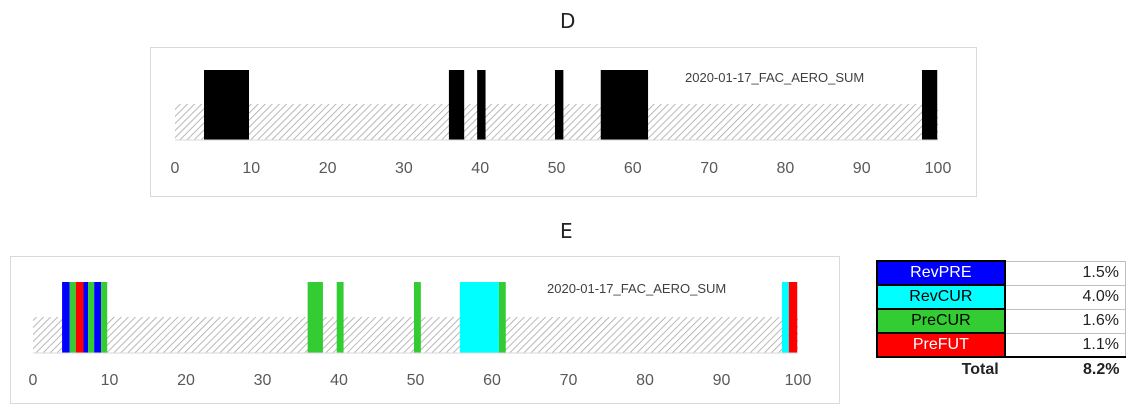  Describe the element at coordinates (568, 21) in the screenshot. I see `panel-d-letter: D` at that location.